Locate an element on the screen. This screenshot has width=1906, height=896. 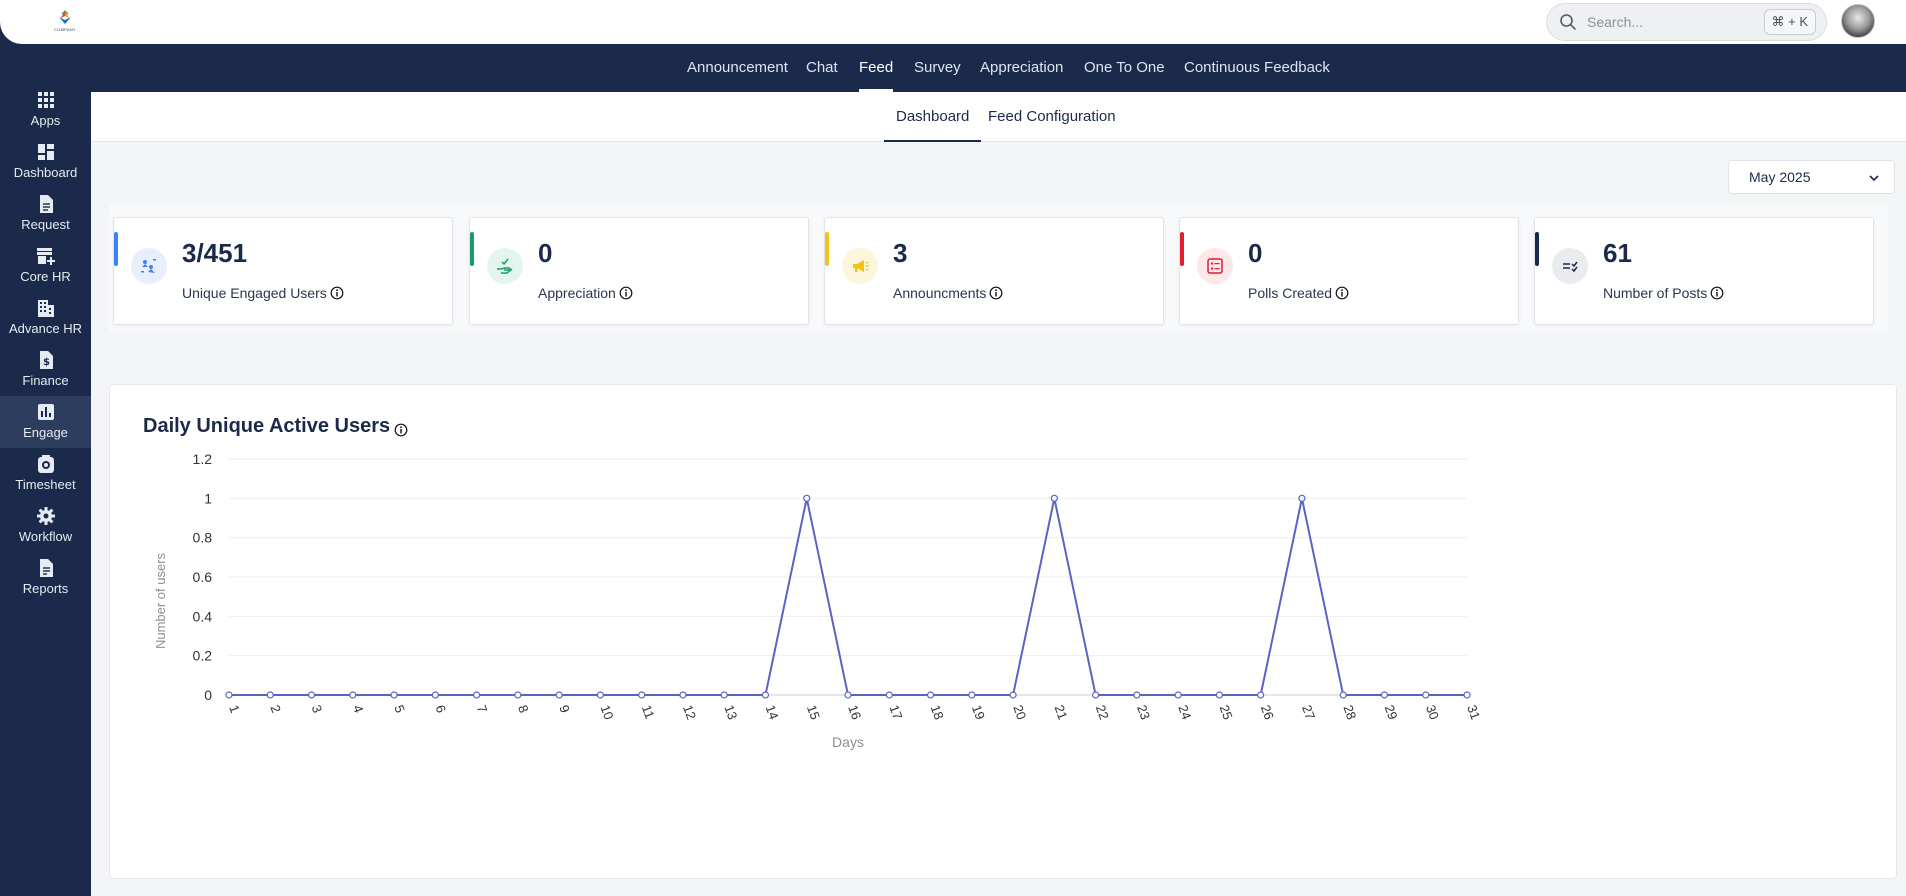
company-logo: COMPANY is located at coordinates (65, 21).